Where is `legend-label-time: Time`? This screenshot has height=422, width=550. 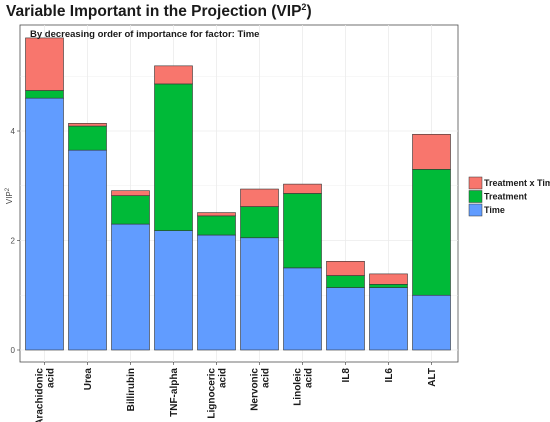 legend-label-time: Time is located at coordinates (494, 210).